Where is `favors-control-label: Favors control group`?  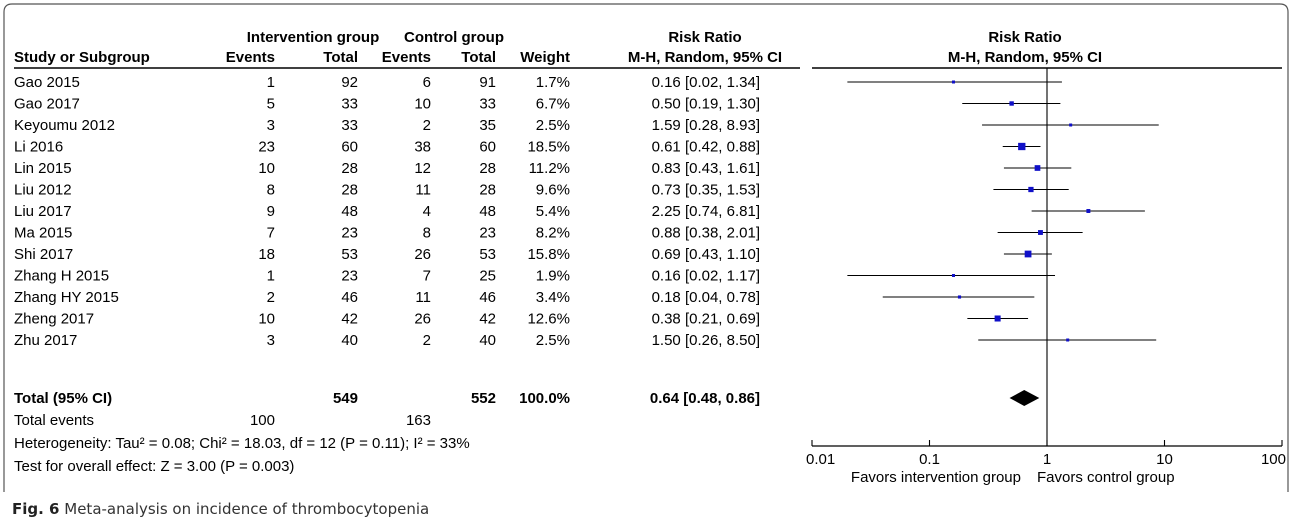
favors-control-label: Favors control group is located at coordinates (1106, 477).